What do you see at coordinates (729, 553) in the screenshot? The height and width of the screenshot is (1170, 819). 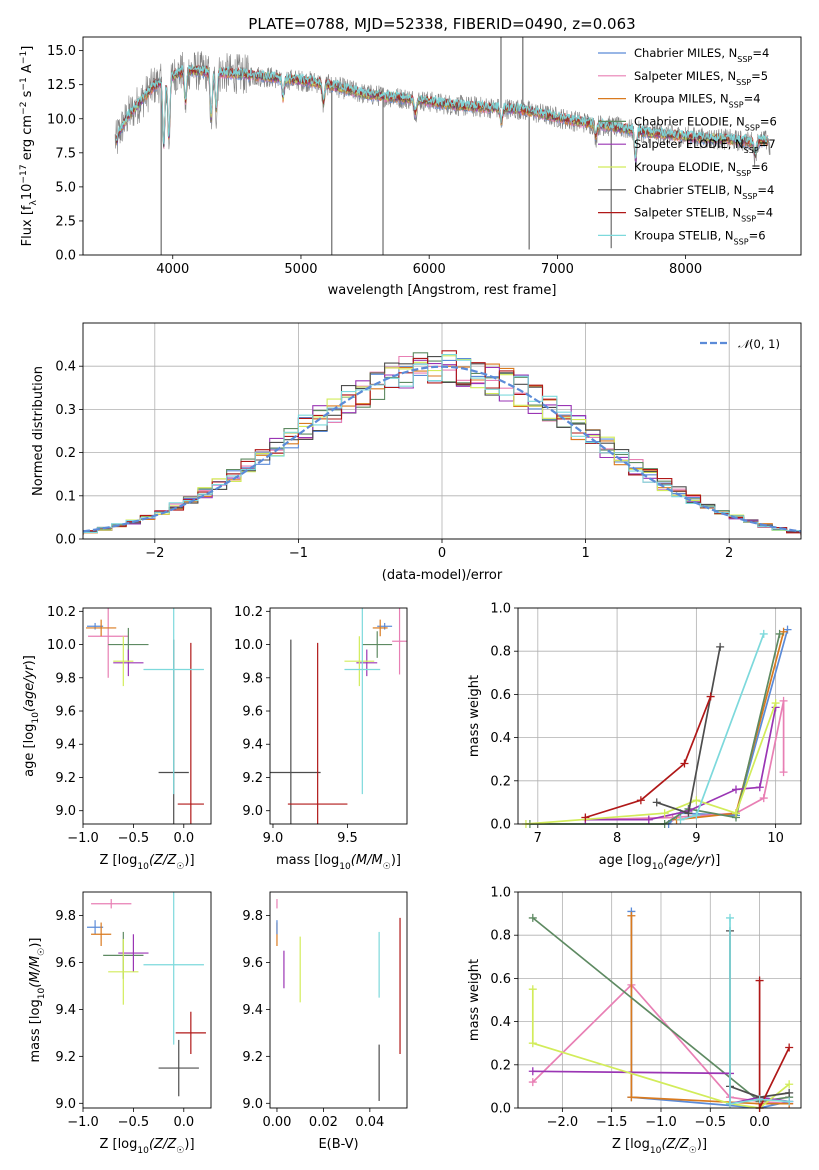 I see `x-tick-label: 2` at bounding box center [729, 553].